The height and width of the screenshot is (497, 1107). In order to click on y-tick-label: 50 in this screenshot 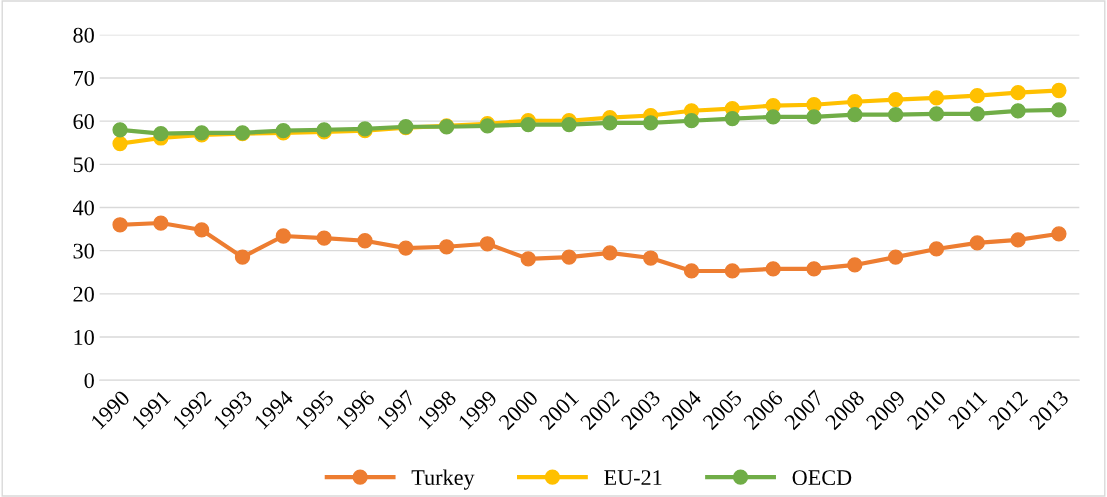, I will do `click(83, 165)`.